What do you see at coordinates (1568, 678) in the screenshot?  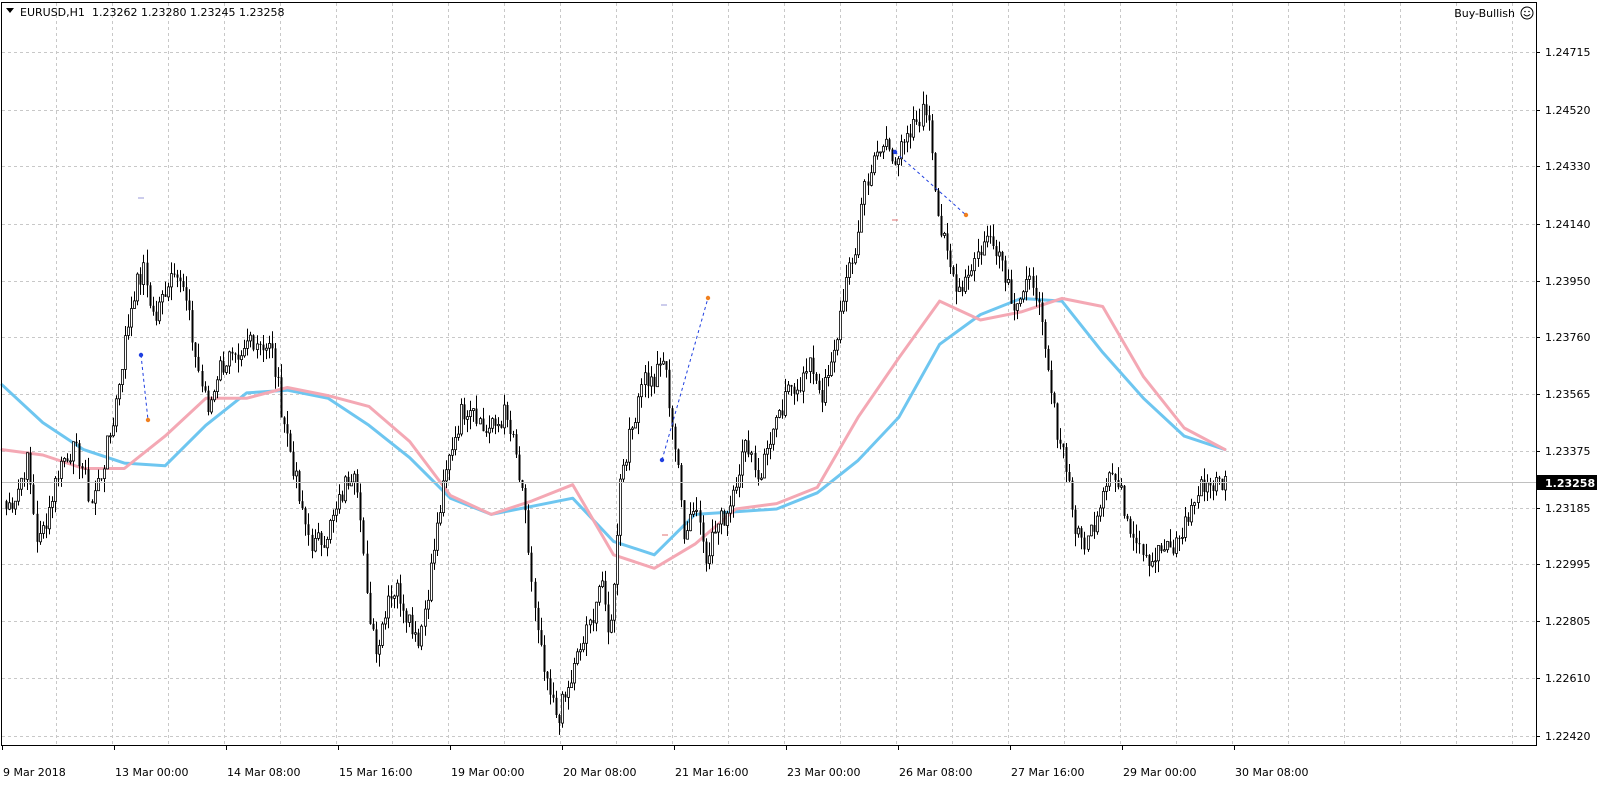 I see `y-tick-label: 1.22610` at bounding box center [1568, 678].